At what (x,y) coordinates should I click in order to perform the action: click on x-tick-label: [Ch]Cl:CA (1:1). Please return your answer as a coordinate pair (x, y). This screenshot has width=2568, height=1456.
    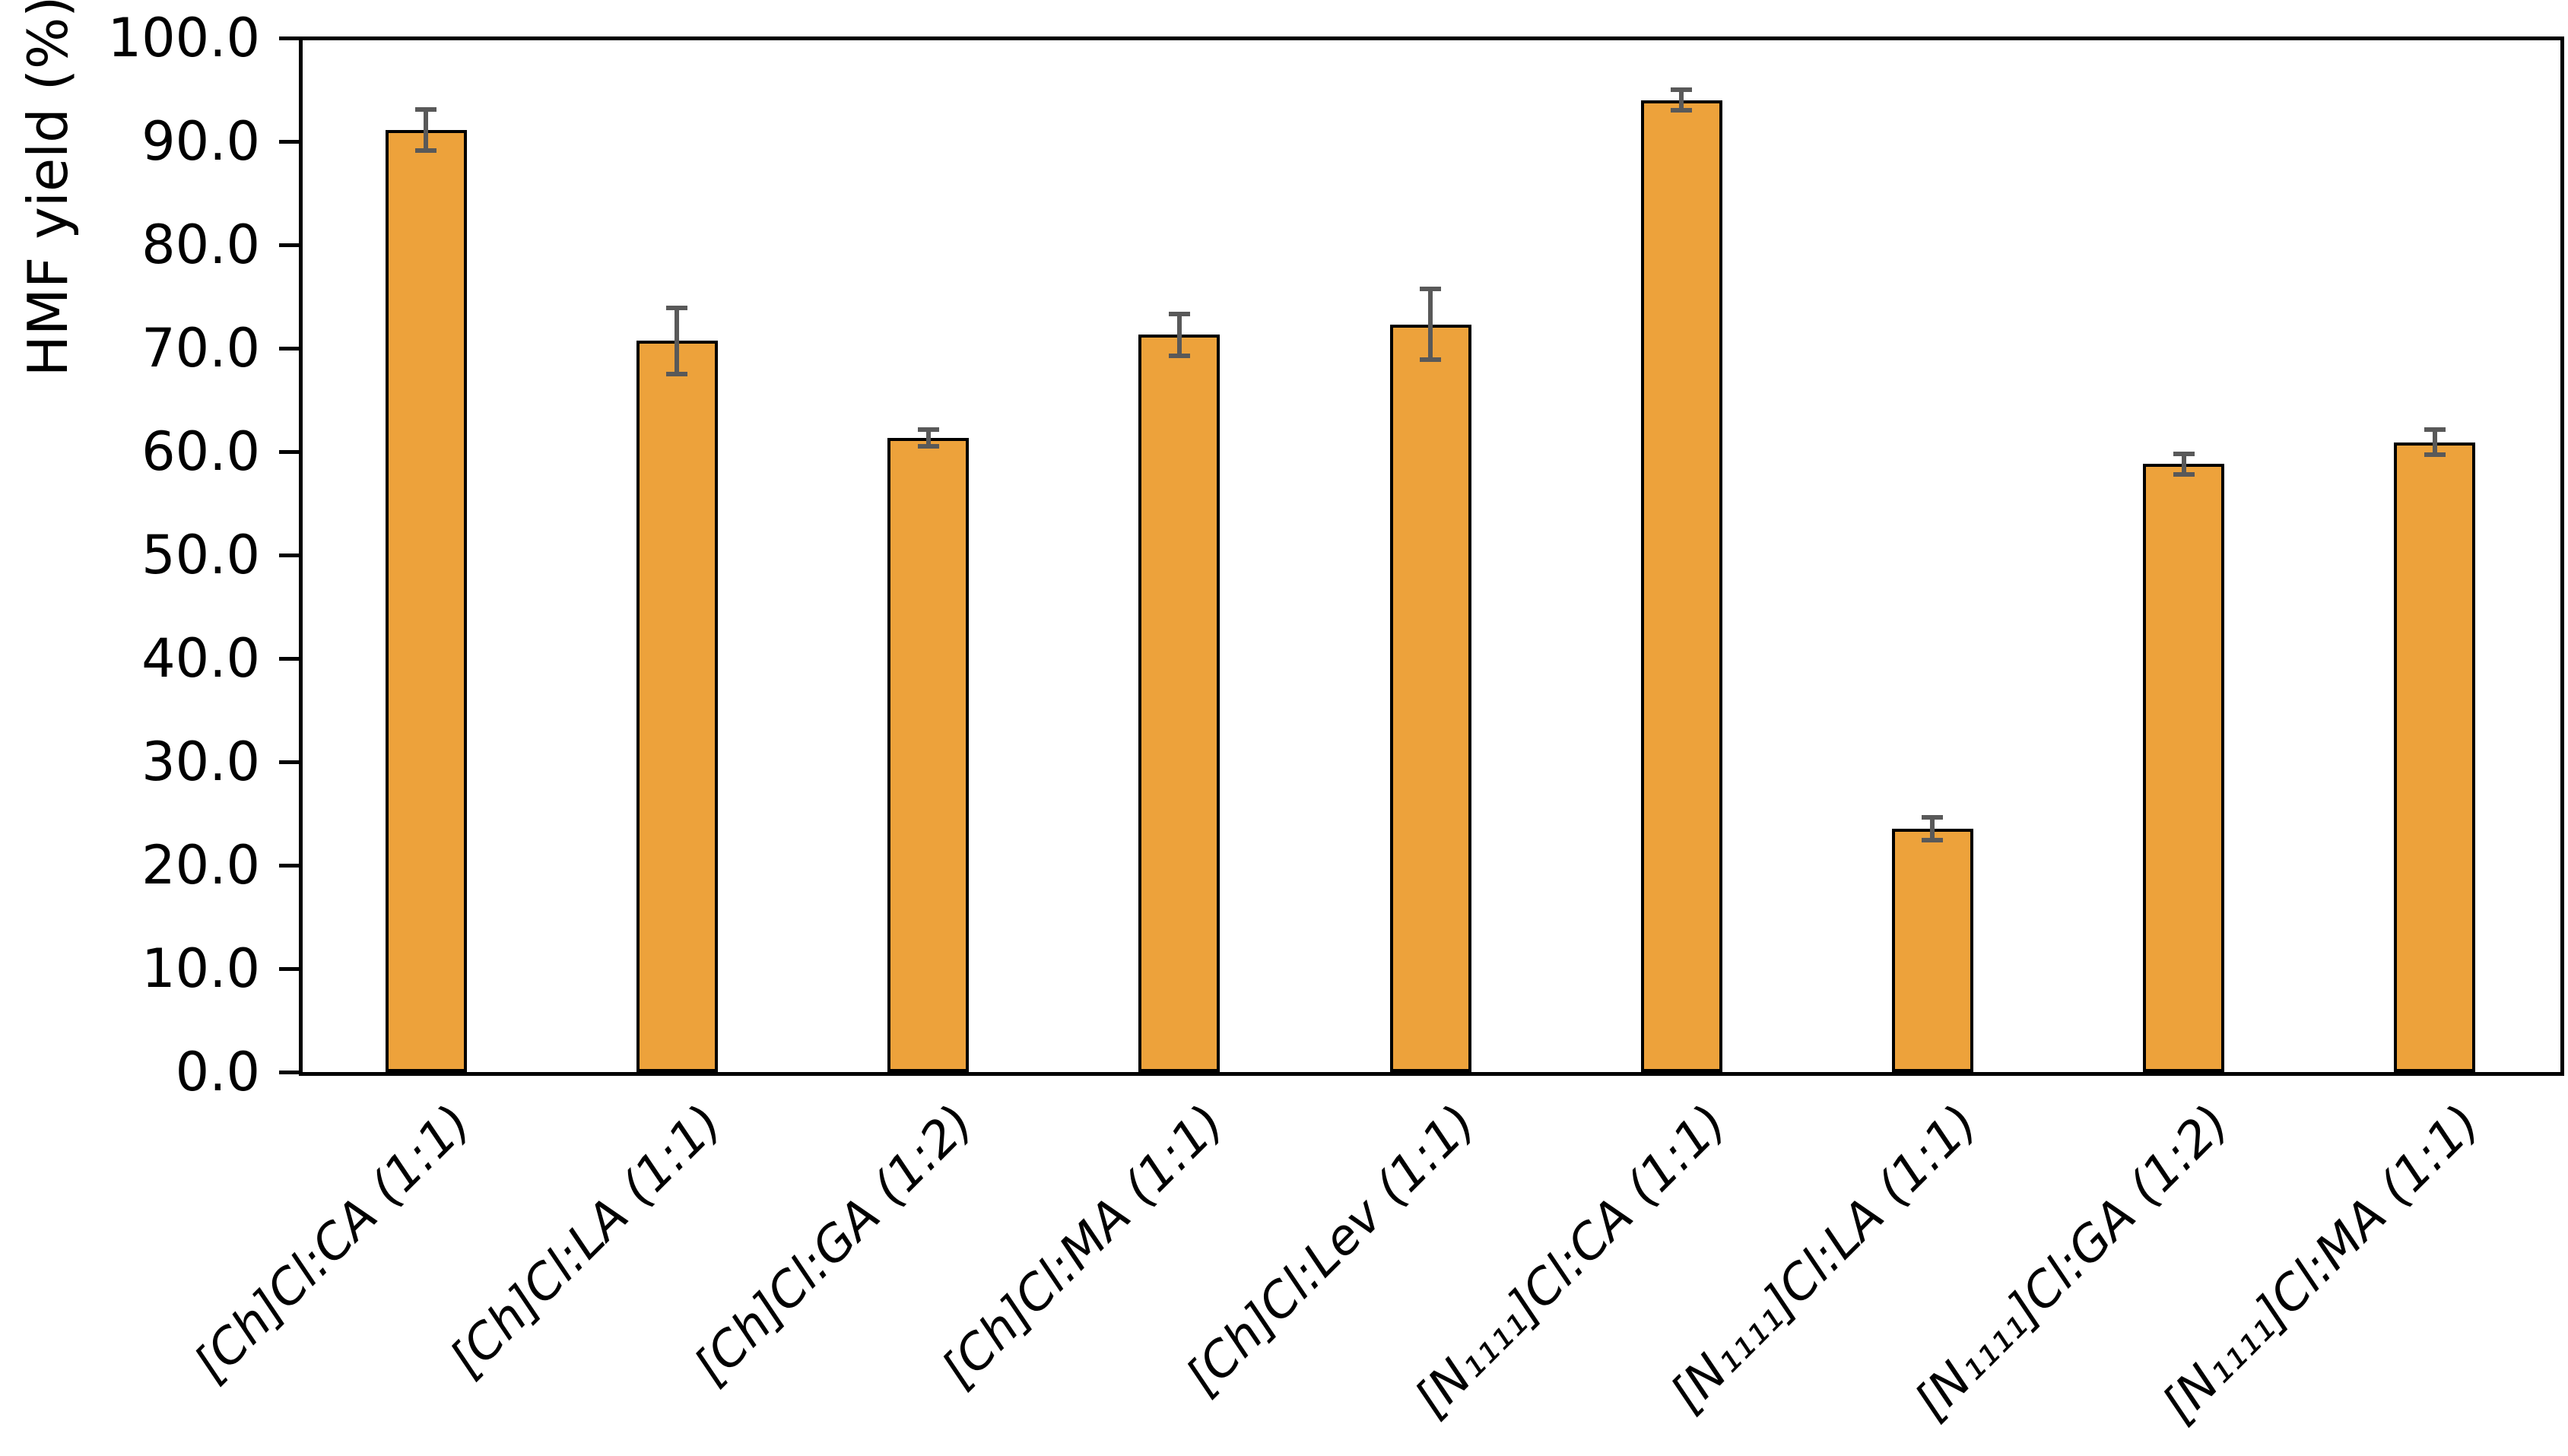
    Looking at the image, I should click on (332, 1244).